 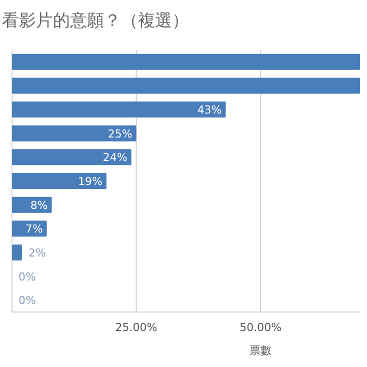 I want to click on data-label: 19%, so click(x=90, y=181).